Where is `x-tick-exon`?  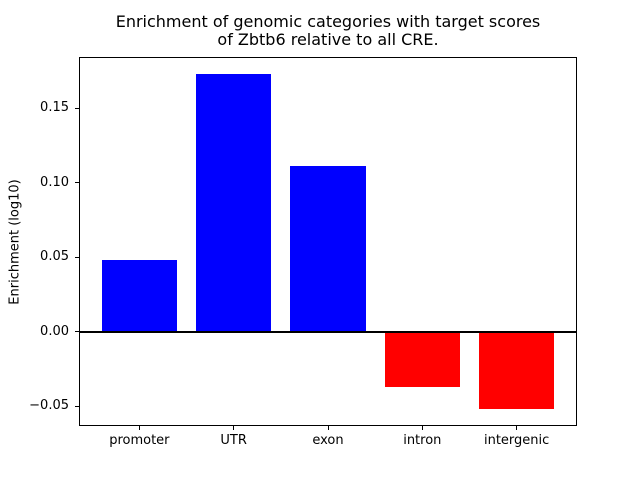 x-tick-exon is located at coordinates (328, 428).